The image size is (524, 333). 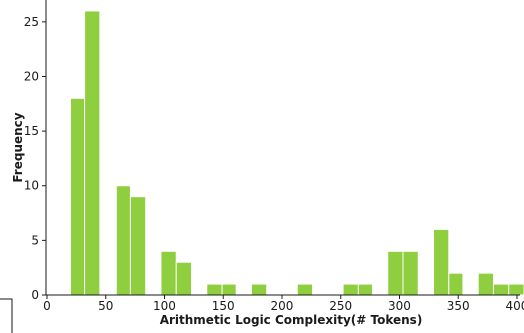 I want to click on x-tick-label: 0, so click(x=47, y=306).